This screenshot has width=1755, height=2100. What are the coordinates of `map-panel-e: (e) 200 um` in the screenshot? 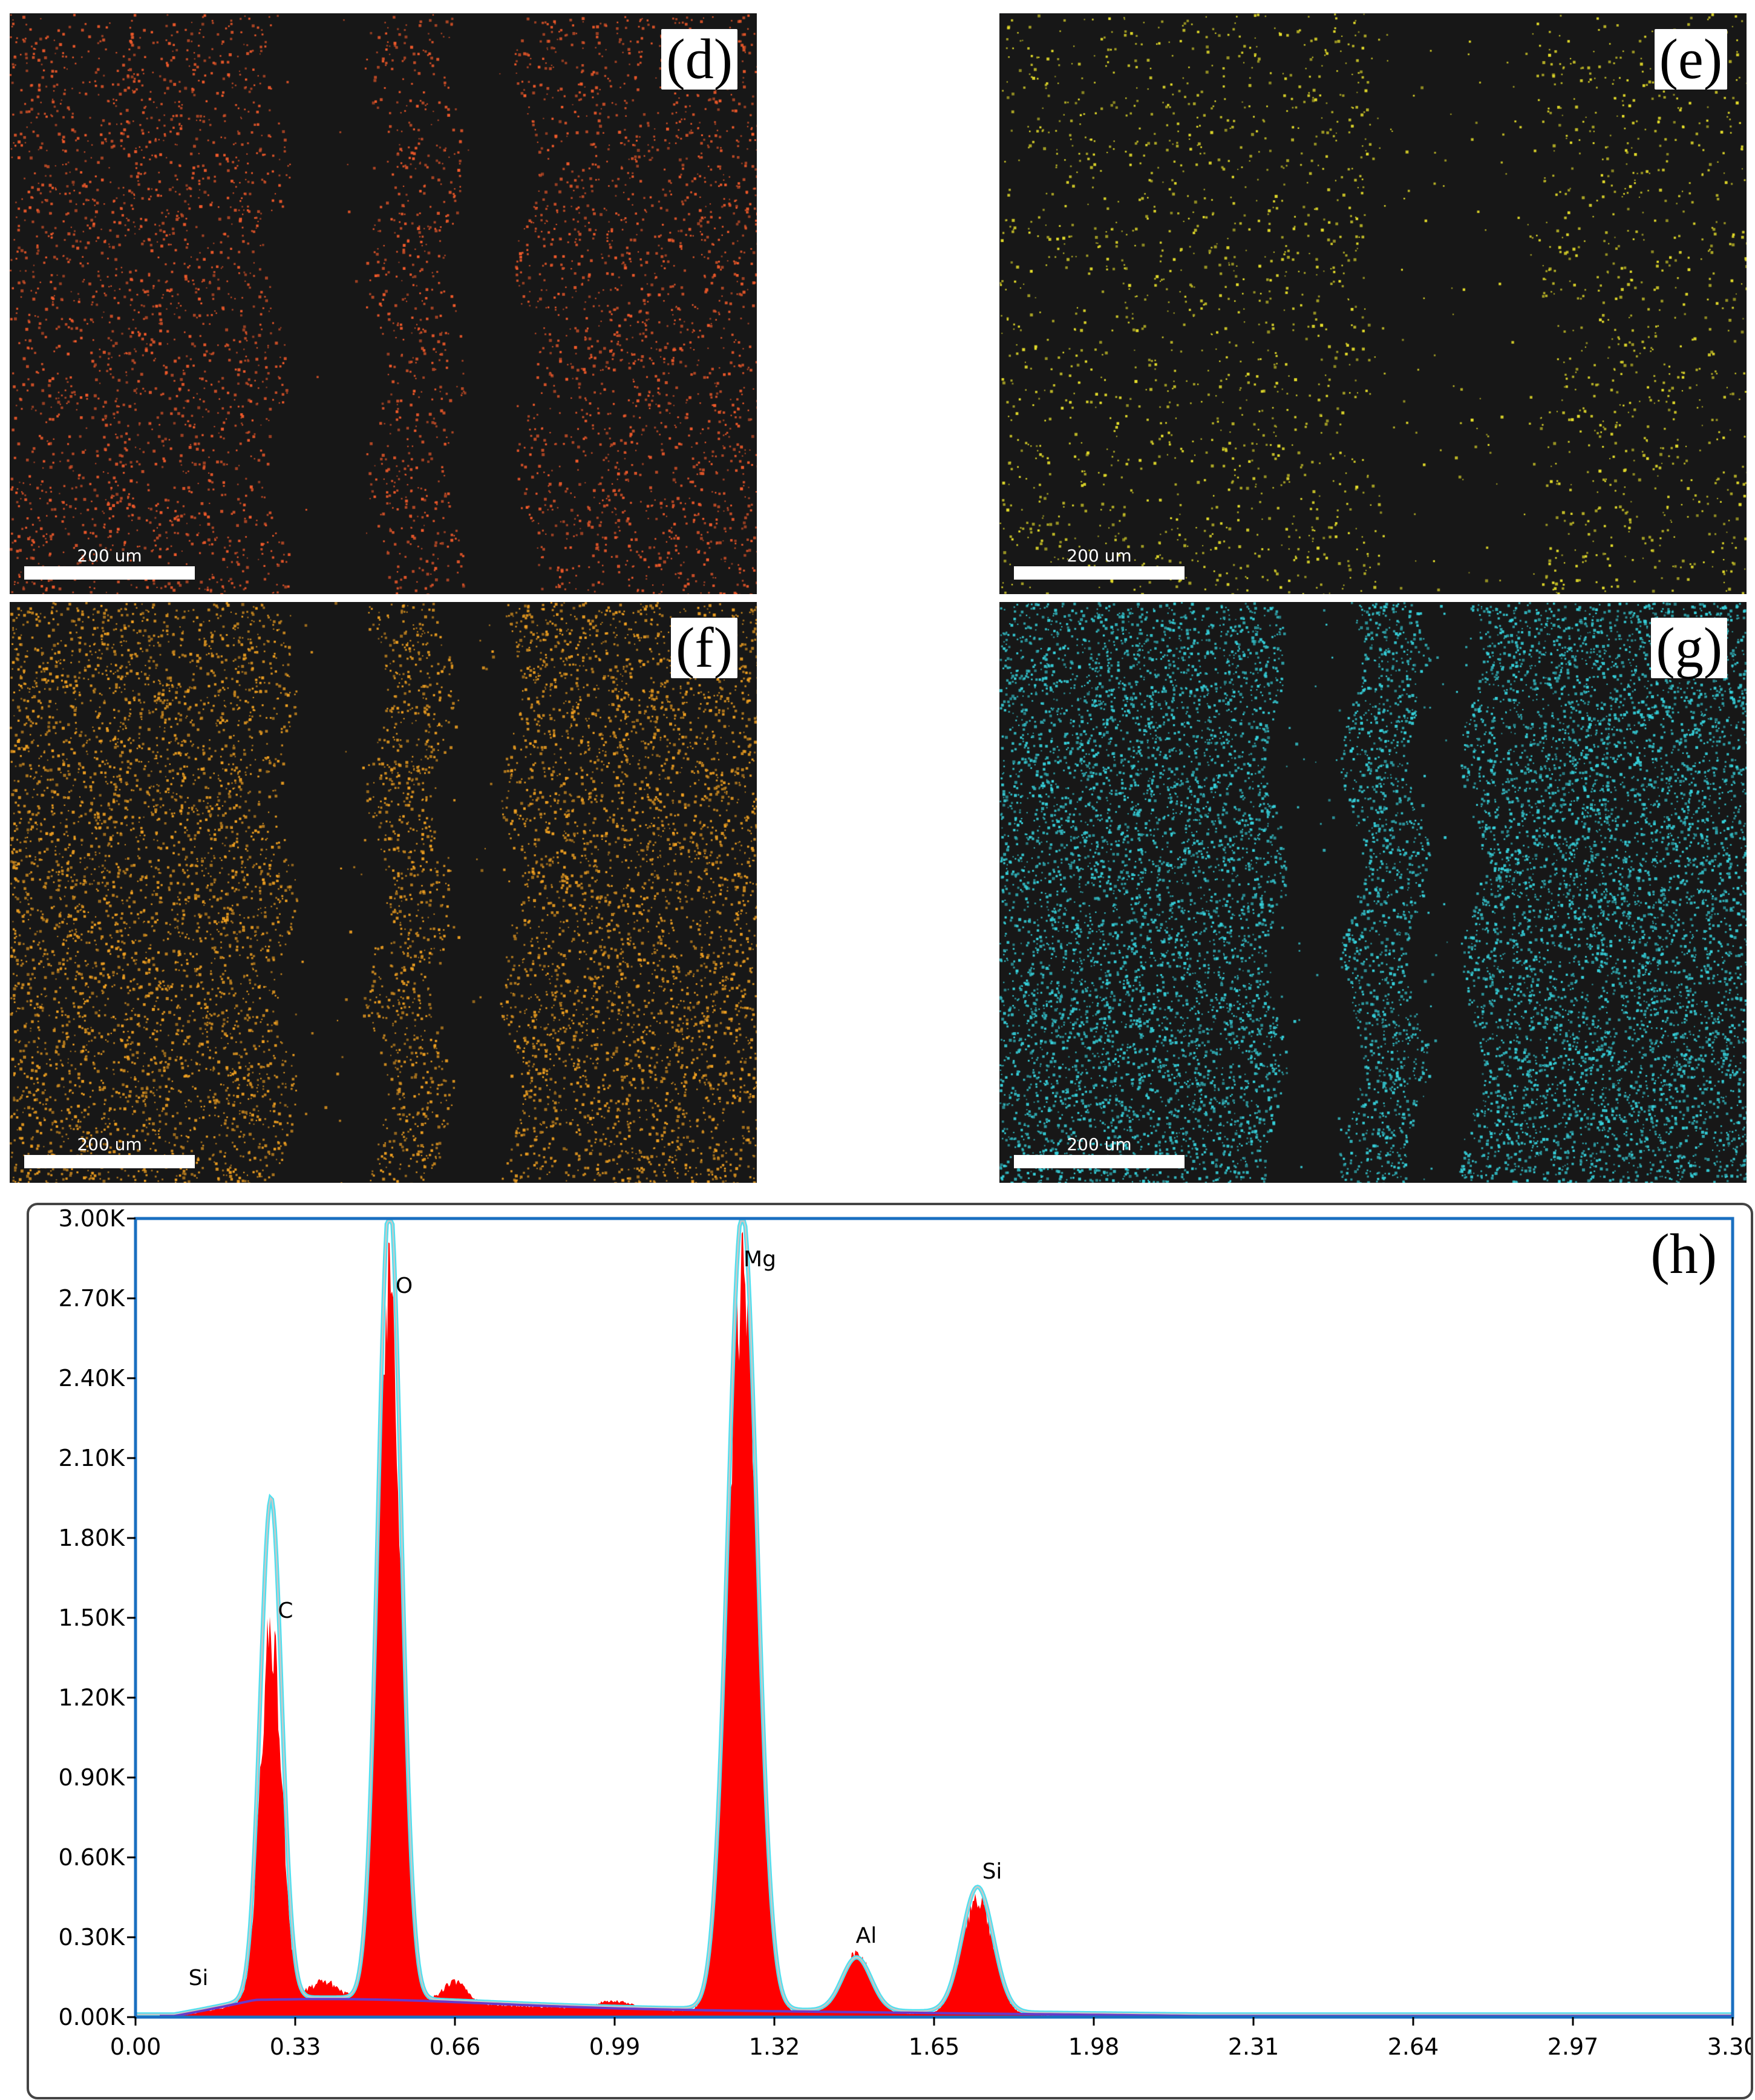 It's located at (1373, 303).